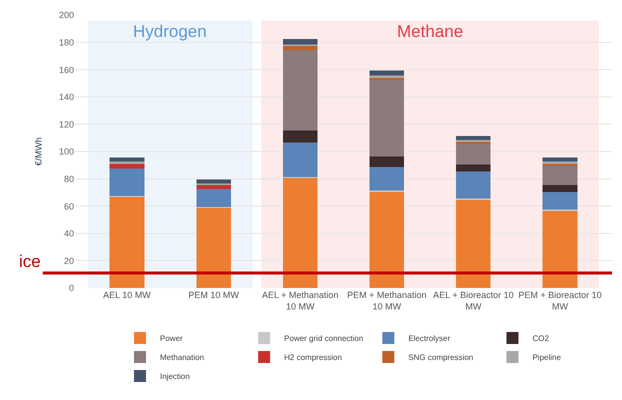 The height and width of the screenshot is (400, 622). What do you see at coordinates (69, 179) in the screenshot?
I see `y-tick-label: 80` at bounding box center [69, 179].